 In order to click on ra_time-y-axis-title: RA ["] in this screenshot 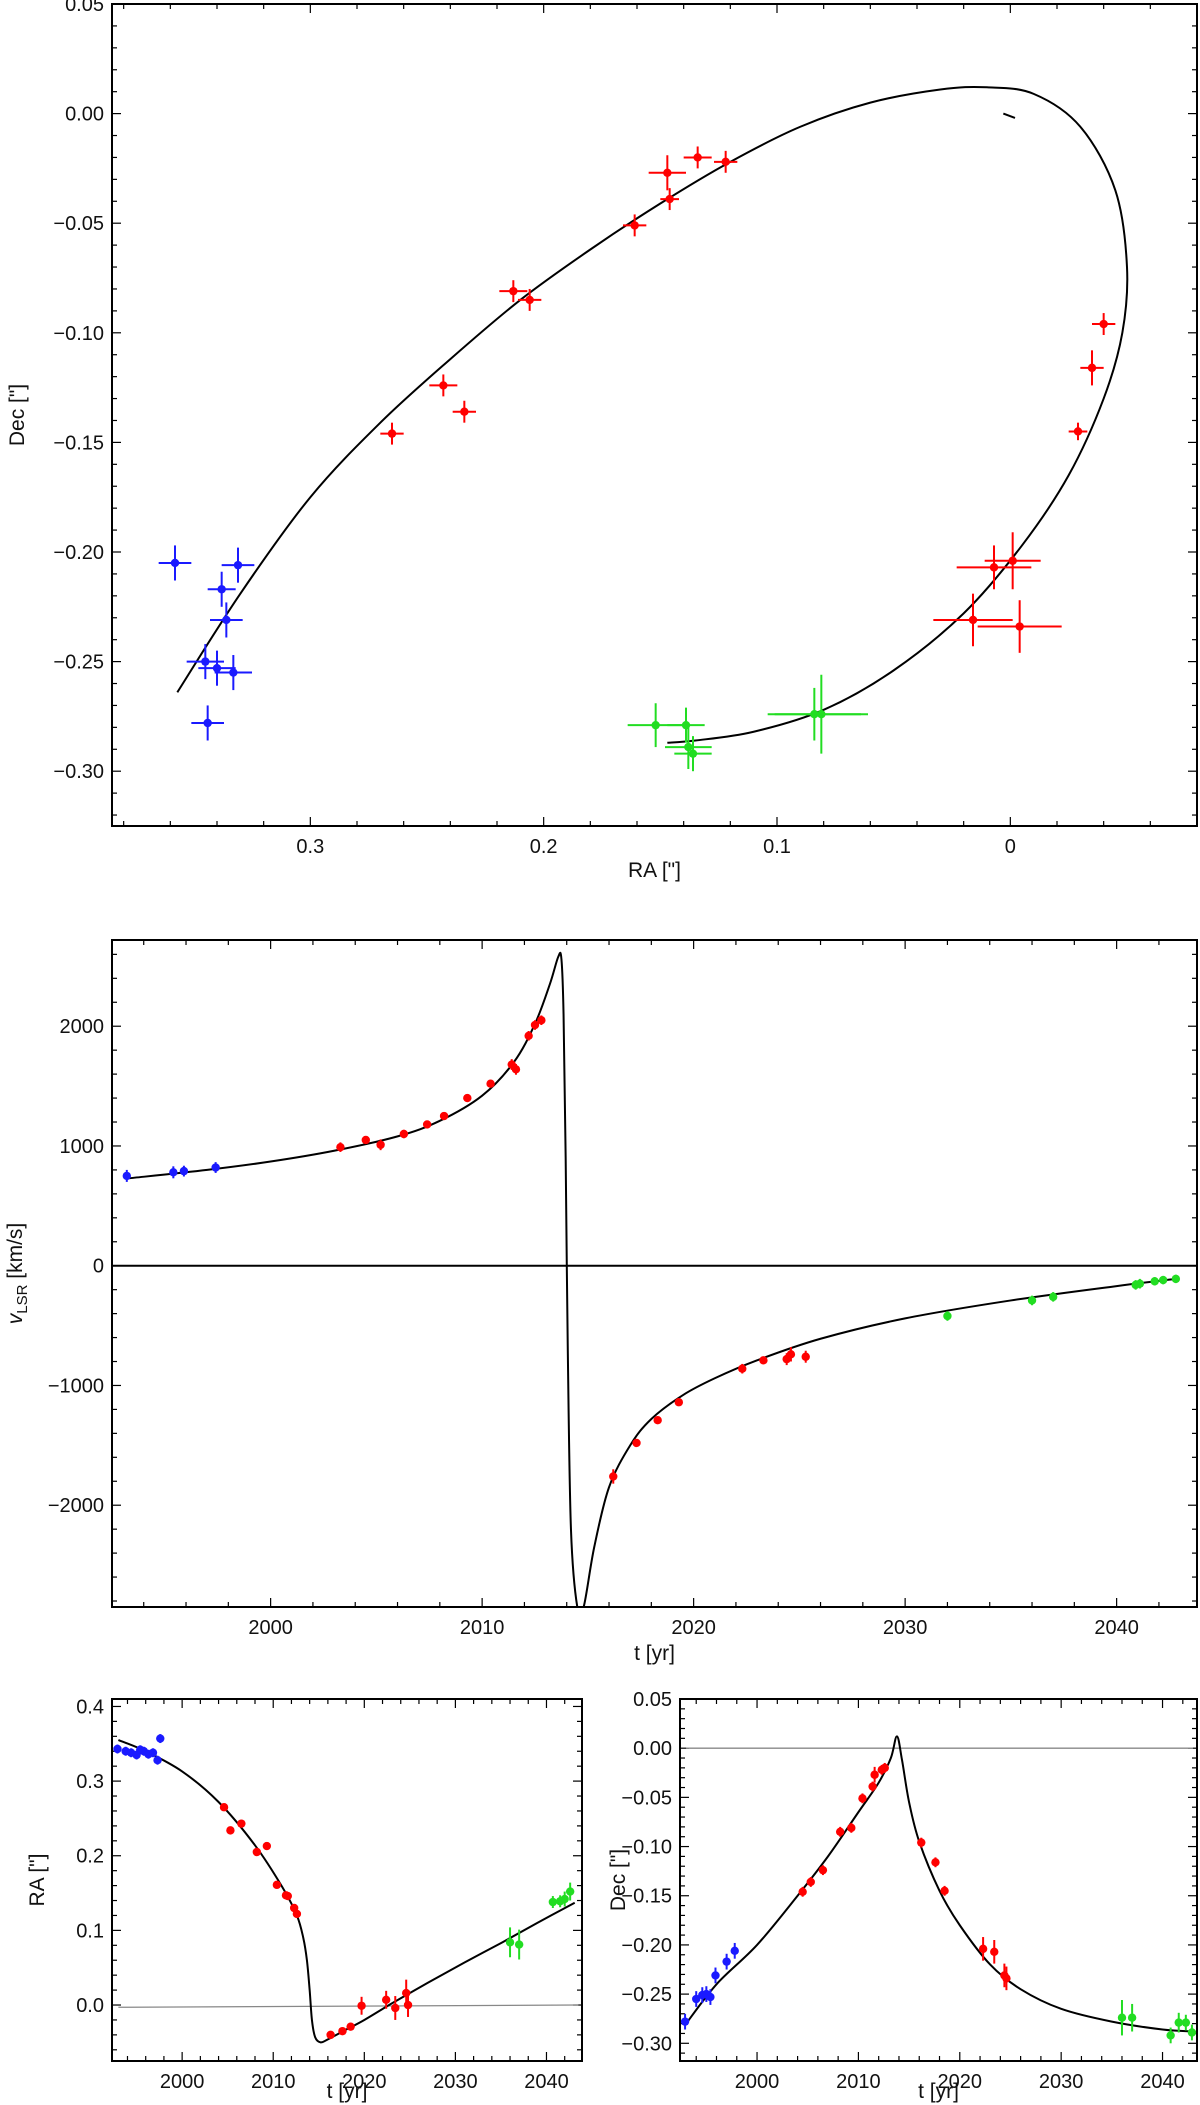, I will do `click(37, 1880)`.